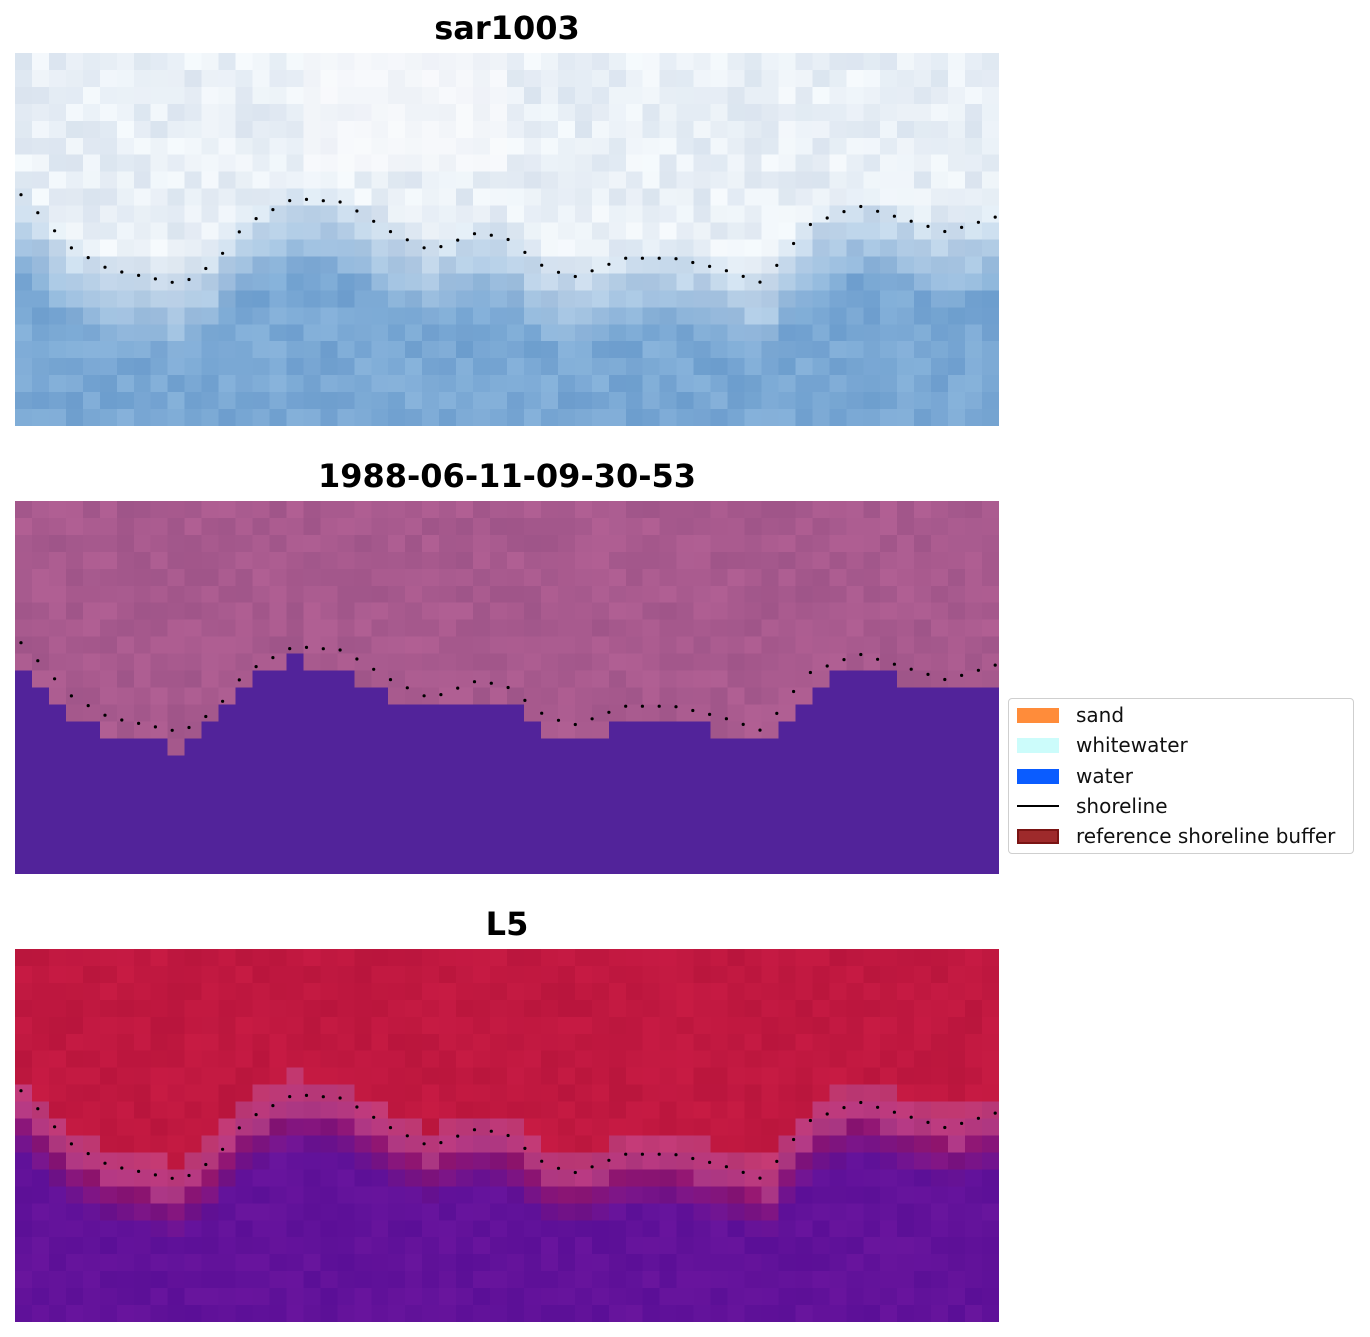 The image size is (1370, 1337). What do you see at coordinates (1122, 806) in the screenshot?
I see `legend-label-shoreline: shoreline` at bounding box center [1122, 806].